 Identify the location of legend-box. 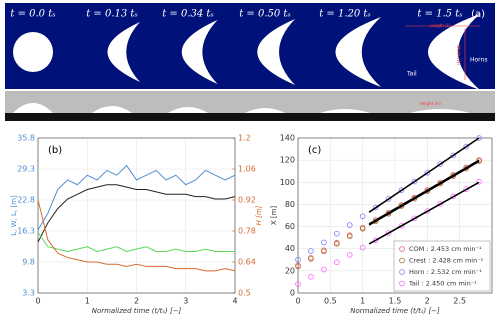
(442, 266).